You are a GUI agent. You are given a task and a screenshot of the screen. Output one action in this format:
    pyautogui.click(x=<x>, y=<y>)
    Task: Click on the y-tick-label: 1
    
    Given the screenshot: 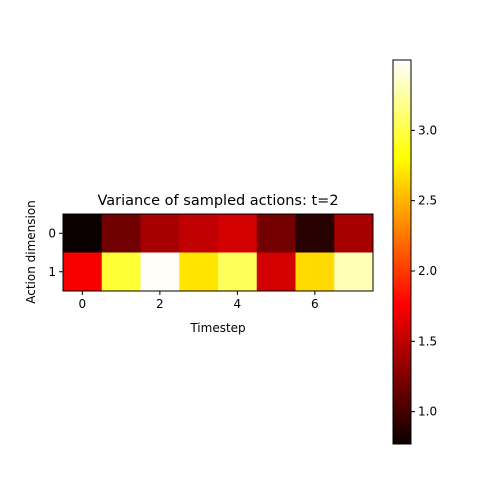 What is the action you would take?
    pyautogui.click(x=52, y=272)
    